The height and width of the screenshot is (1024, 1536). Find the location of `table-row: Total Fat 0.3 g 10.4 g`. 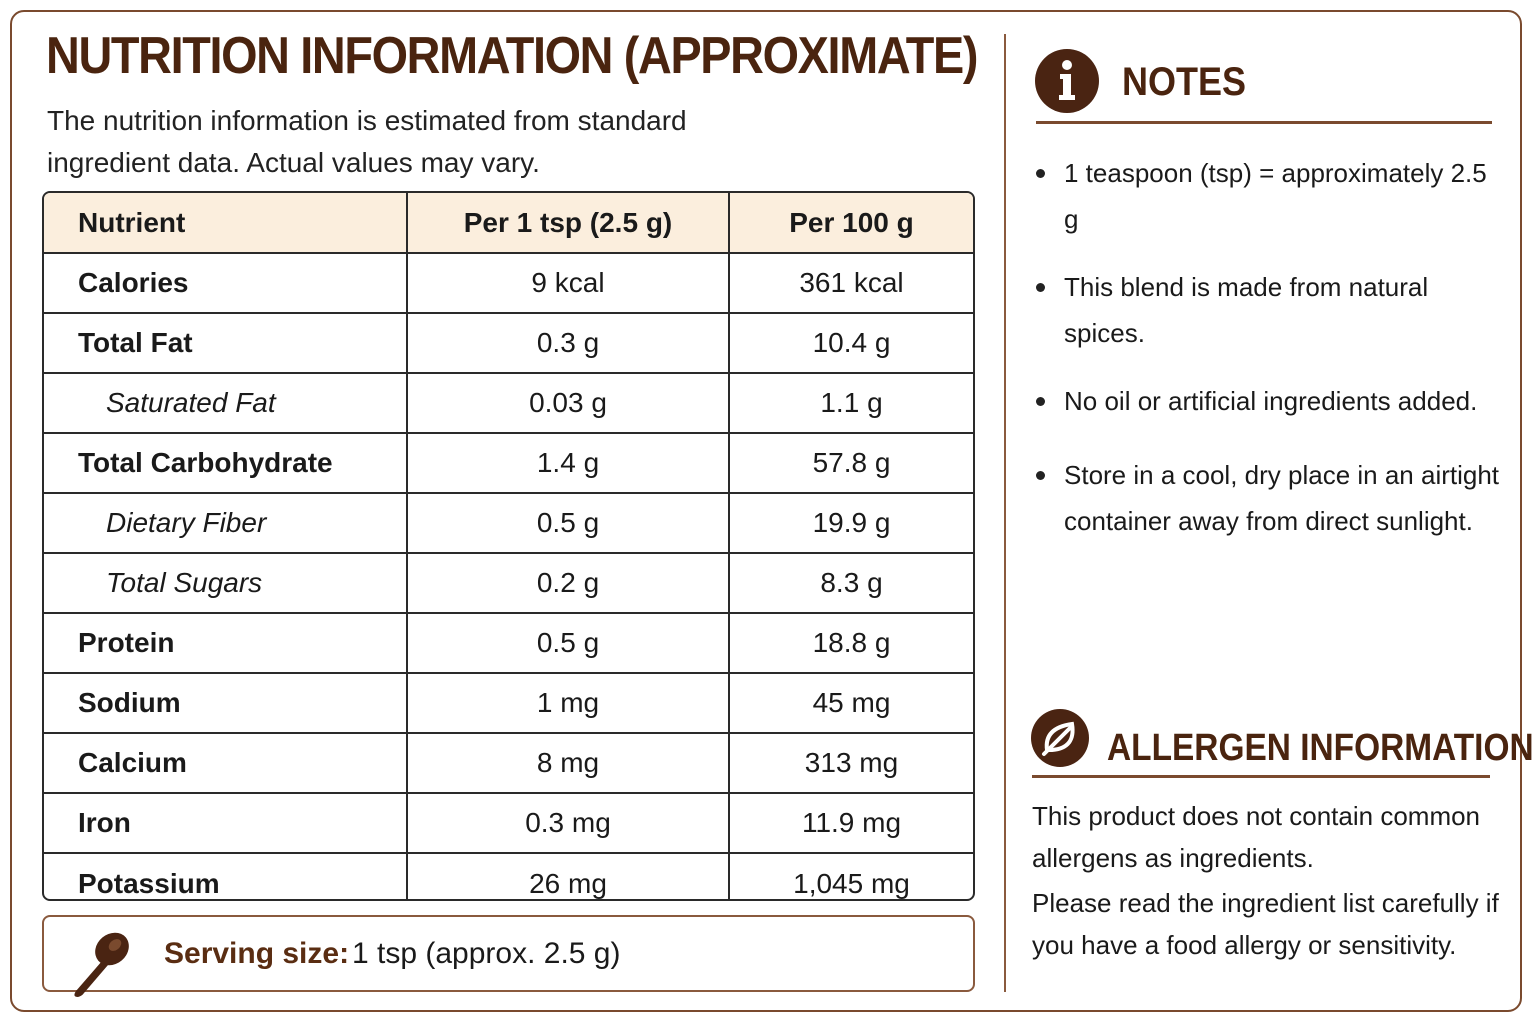

table-row: Total Fat 0.3 g 10.4 g is located at coordinates (508, 343).